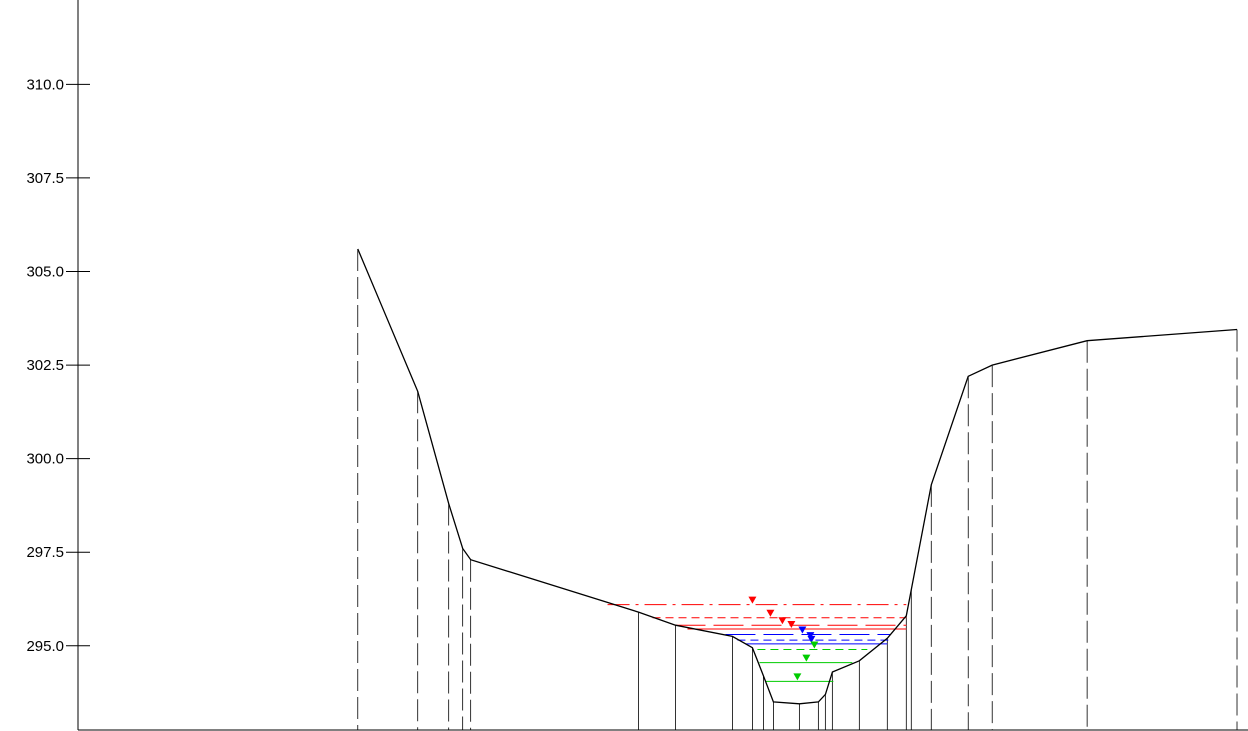 This screenshot has width=1248, height=731. Describe the element at coordinates (45, 365) in the screenshot. I see `y-tick-label: 302.5` at that location.